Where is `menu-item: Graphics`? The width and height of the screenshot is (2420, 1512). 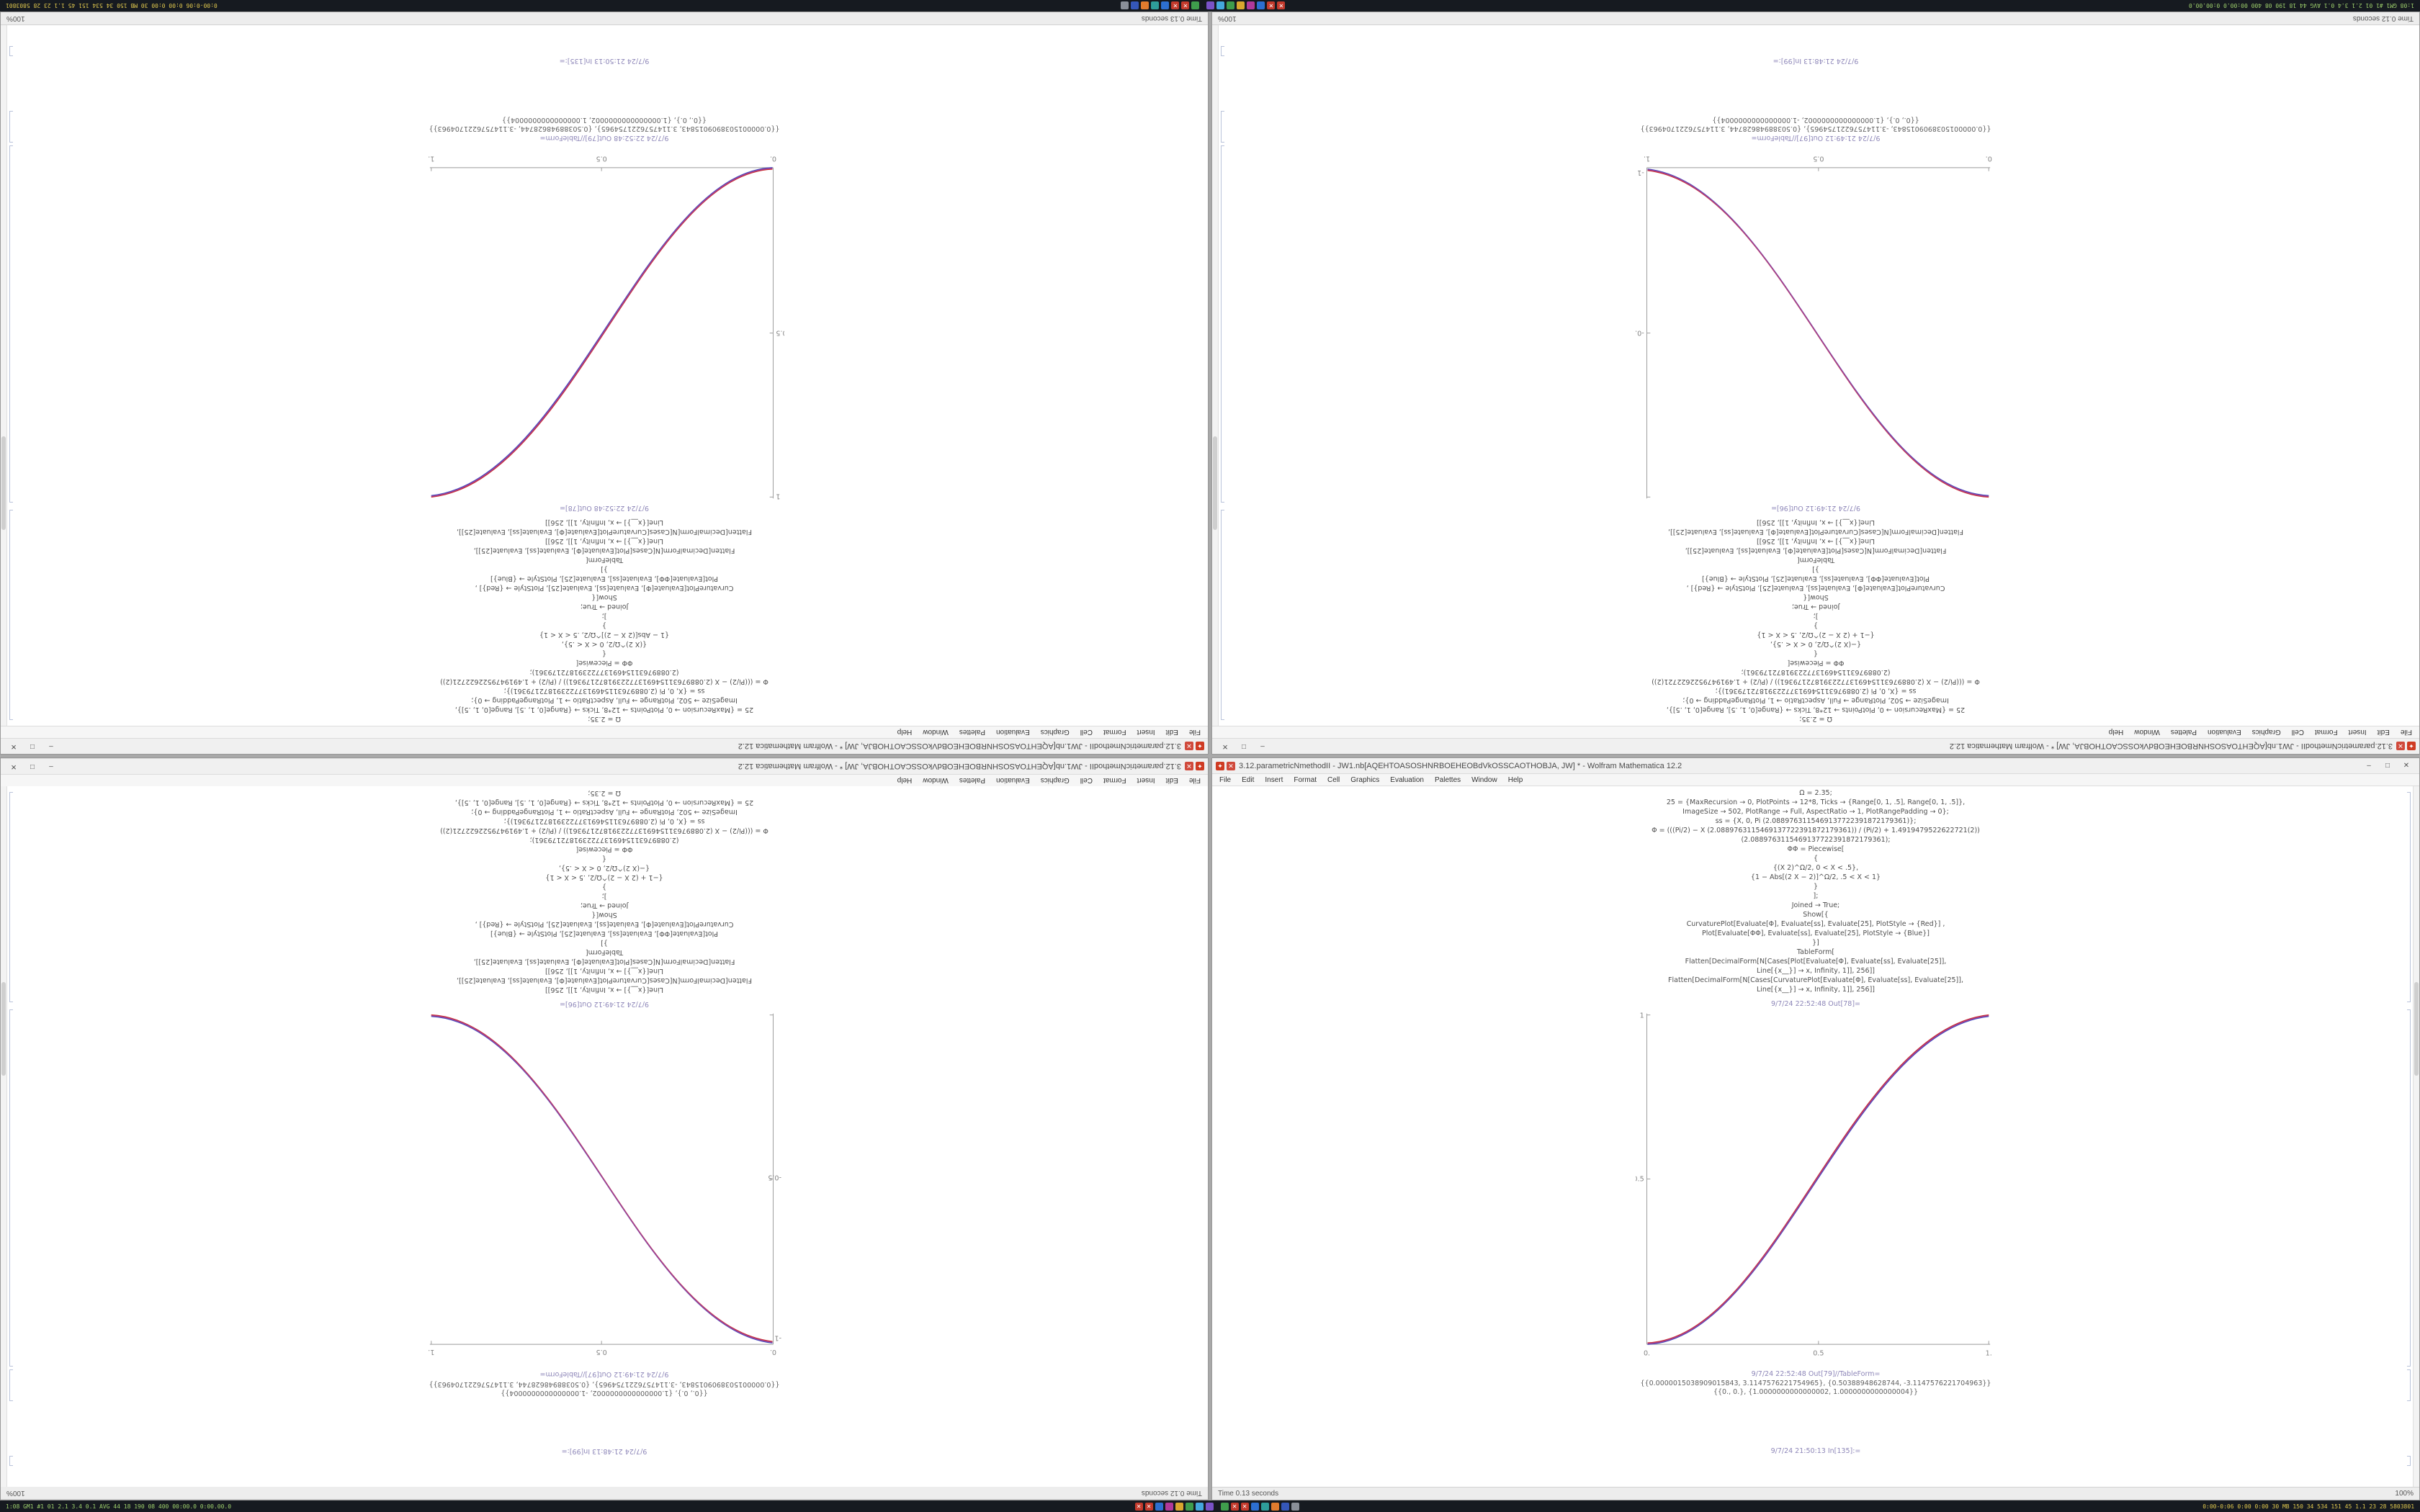
menu-item: Graphics is located at coordinates (1055, 732).